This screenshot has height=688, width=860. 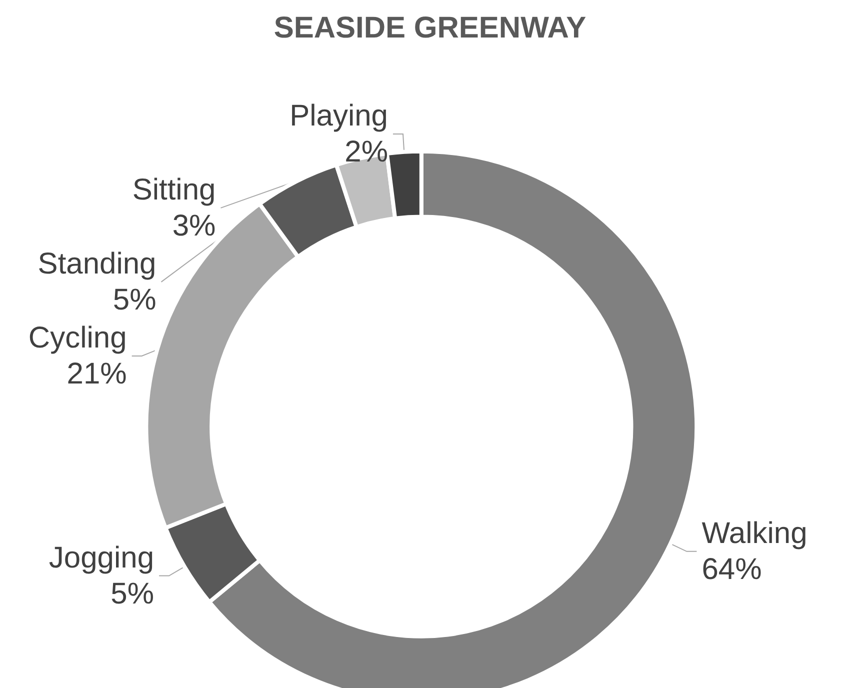 I want to click on slice-label: Sitting, so click(x=174, y=189).